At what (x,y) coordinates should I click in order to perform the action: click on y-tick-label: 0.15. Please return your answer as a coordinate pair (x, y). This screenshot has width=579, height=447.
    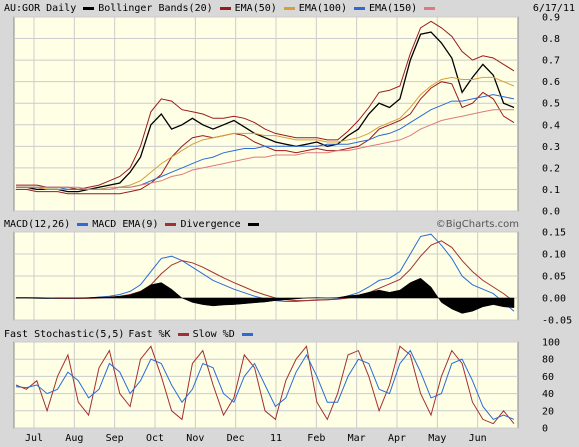
    Looking at the image, I should click on (554, 233).